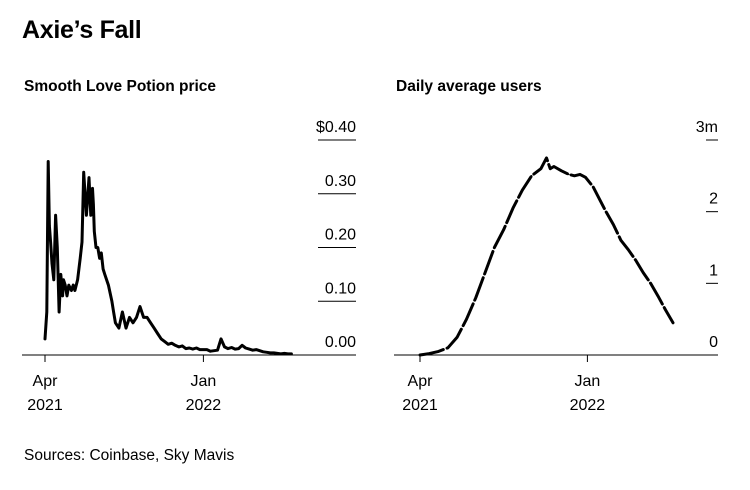 This screenshot has height=490, width=750. I want to click on x-tick-label: Apr, so click(46, 381).